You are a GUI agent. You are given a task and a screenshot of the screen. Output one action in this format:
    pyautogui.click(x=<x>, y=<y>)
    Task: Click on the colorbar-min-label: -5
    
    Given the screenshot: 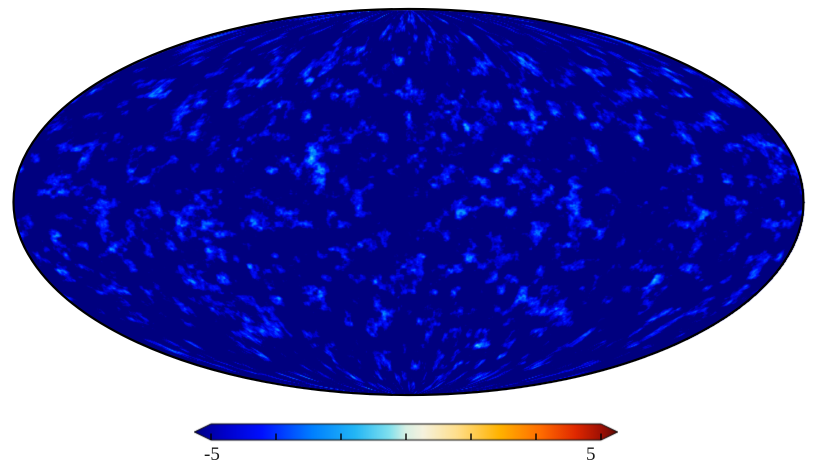 What is the action you would take?
    pyautogui.click(x=212, y=454)
    